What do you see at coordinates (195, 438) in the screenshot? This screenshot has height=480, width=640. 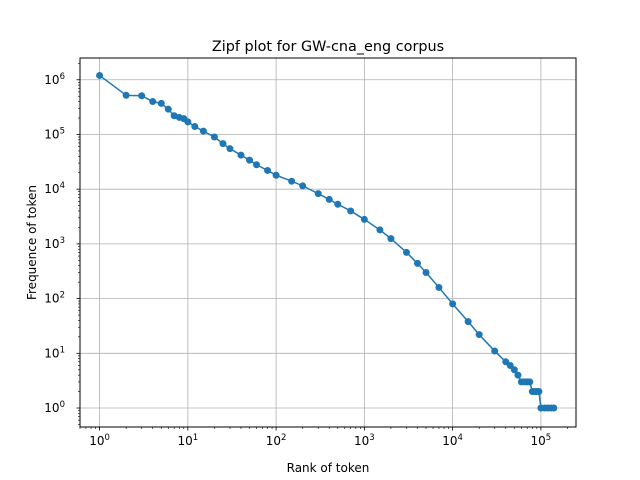 I see `x-tick-exponent: 1` at bounding box center [195, 438].